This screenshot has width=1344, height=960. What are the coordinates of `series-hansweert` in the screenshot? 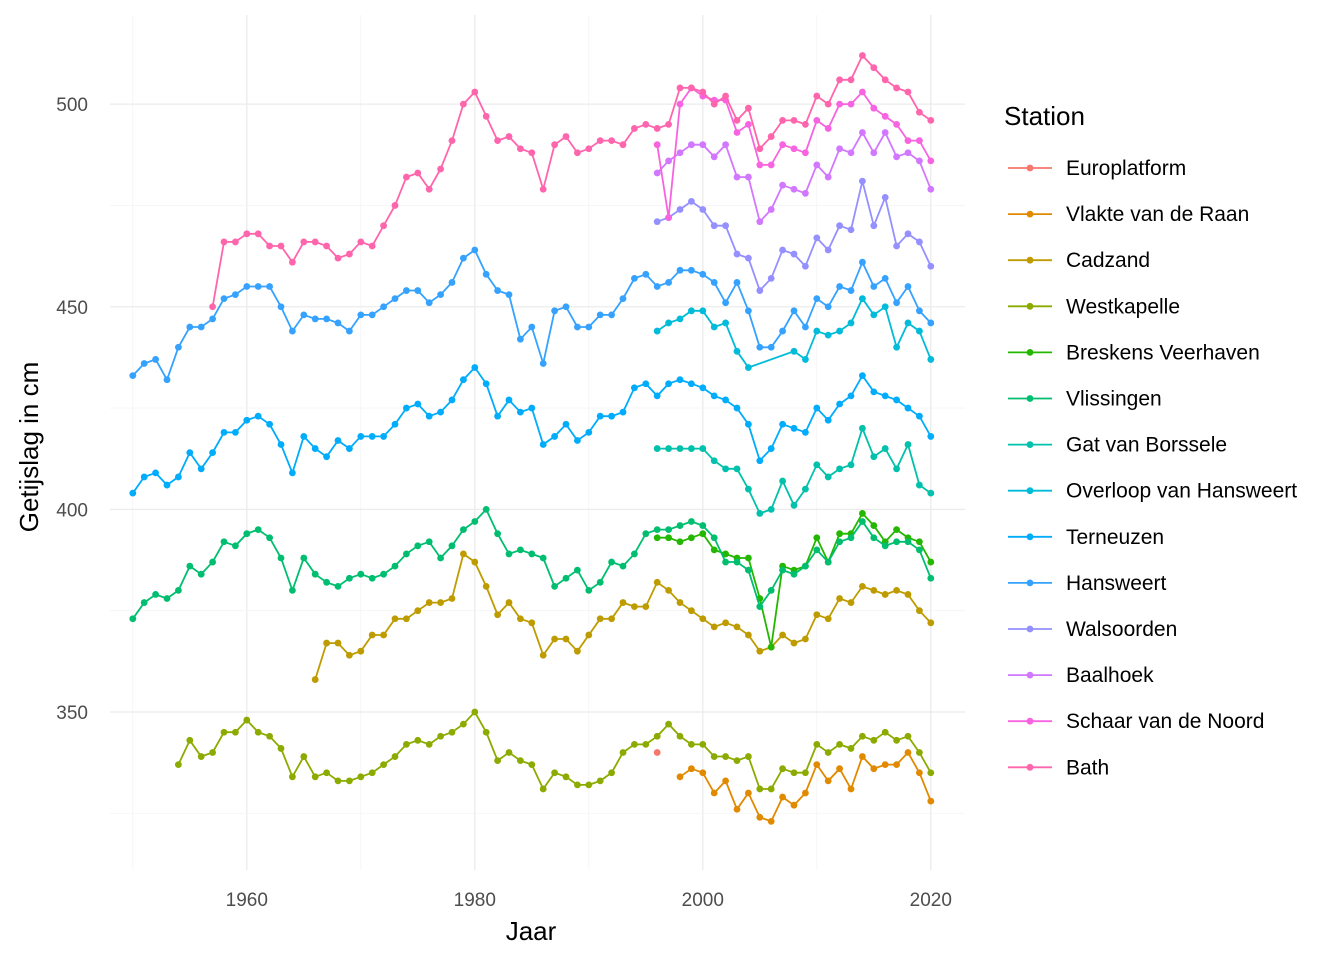 It's located at (532, 315).